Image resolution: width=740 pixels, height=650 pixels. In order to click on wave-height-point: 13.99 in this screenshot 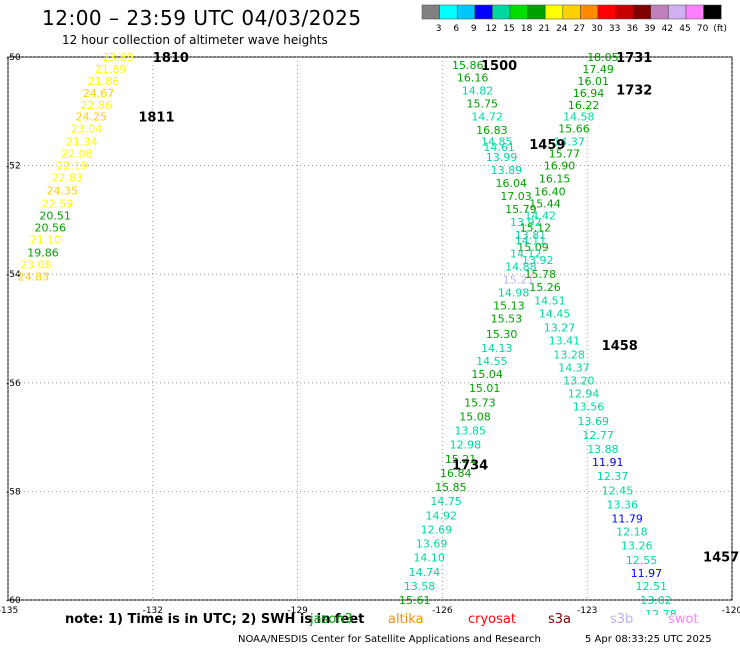, I will do `click(501, 157)`.